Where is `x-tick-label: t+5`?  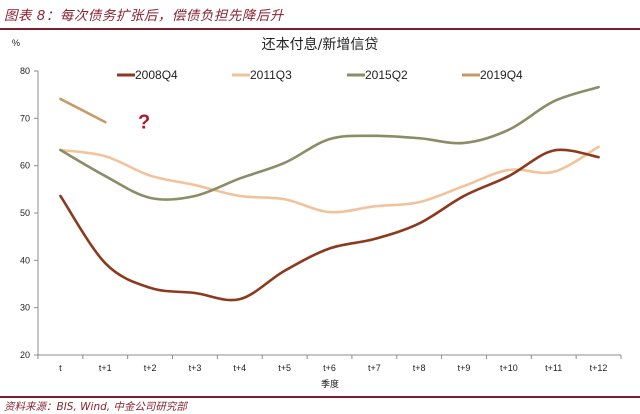
x-tick-label: t+5 is located at coordinates (284, 368).